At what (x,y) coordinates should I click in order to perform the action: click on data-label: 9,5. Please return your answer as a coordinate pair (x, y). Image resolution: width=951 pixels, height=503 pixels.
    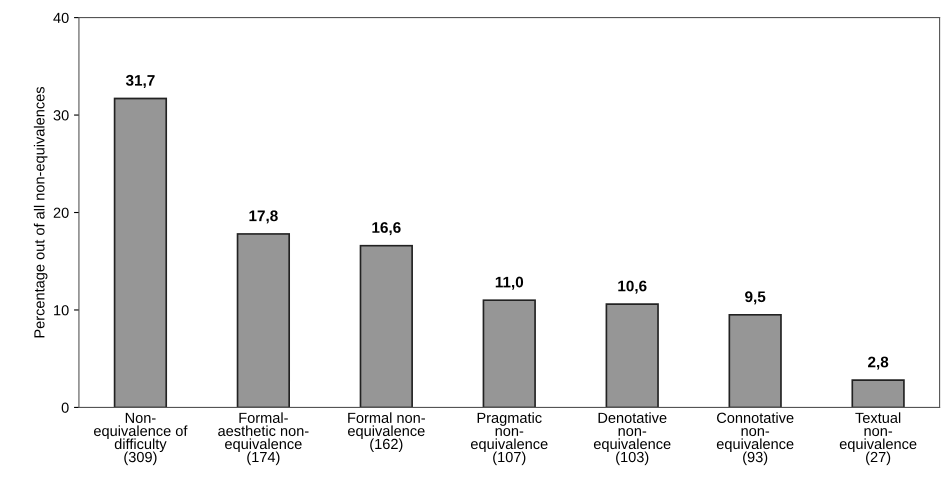
    Looking at the image, I should click on (755, 297).